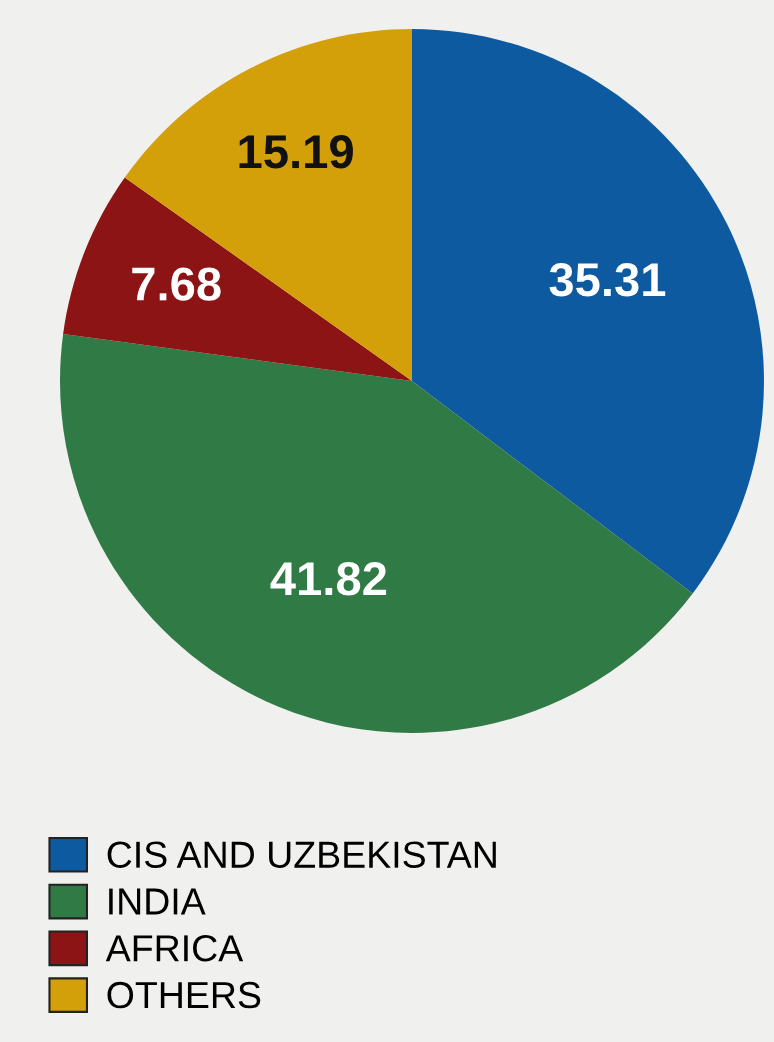 This screenshot has width=774, height=1042. Describe the element at coordinates (184, 995) in the screenshot. I see `legend-label: OTHERS` at that location.